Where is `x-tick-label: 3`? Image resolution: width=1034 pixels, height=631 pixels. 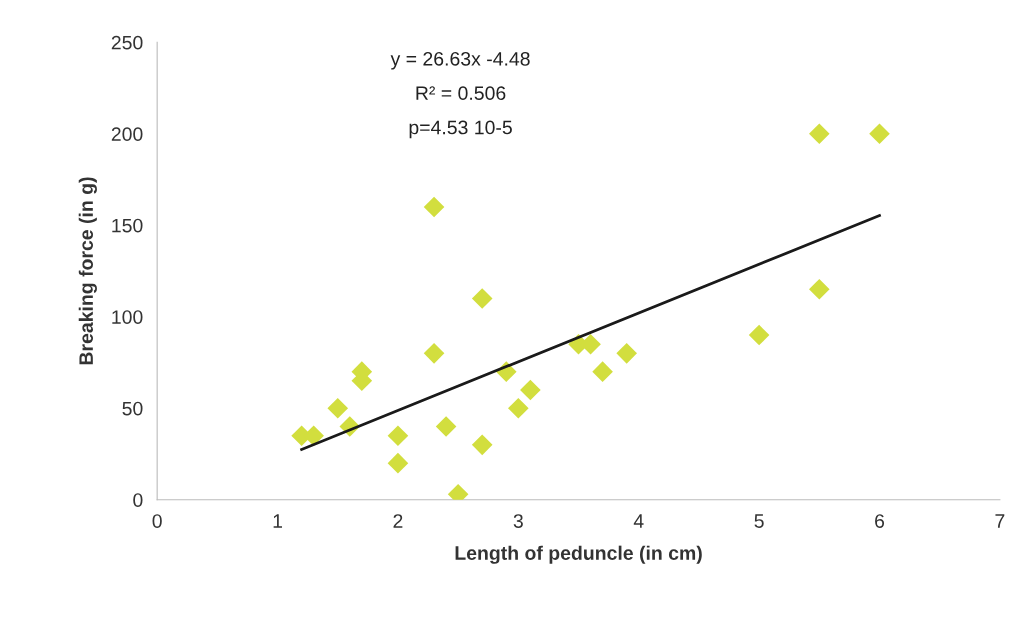
x-tick-label: 3 is located at coordinates (518, 521).